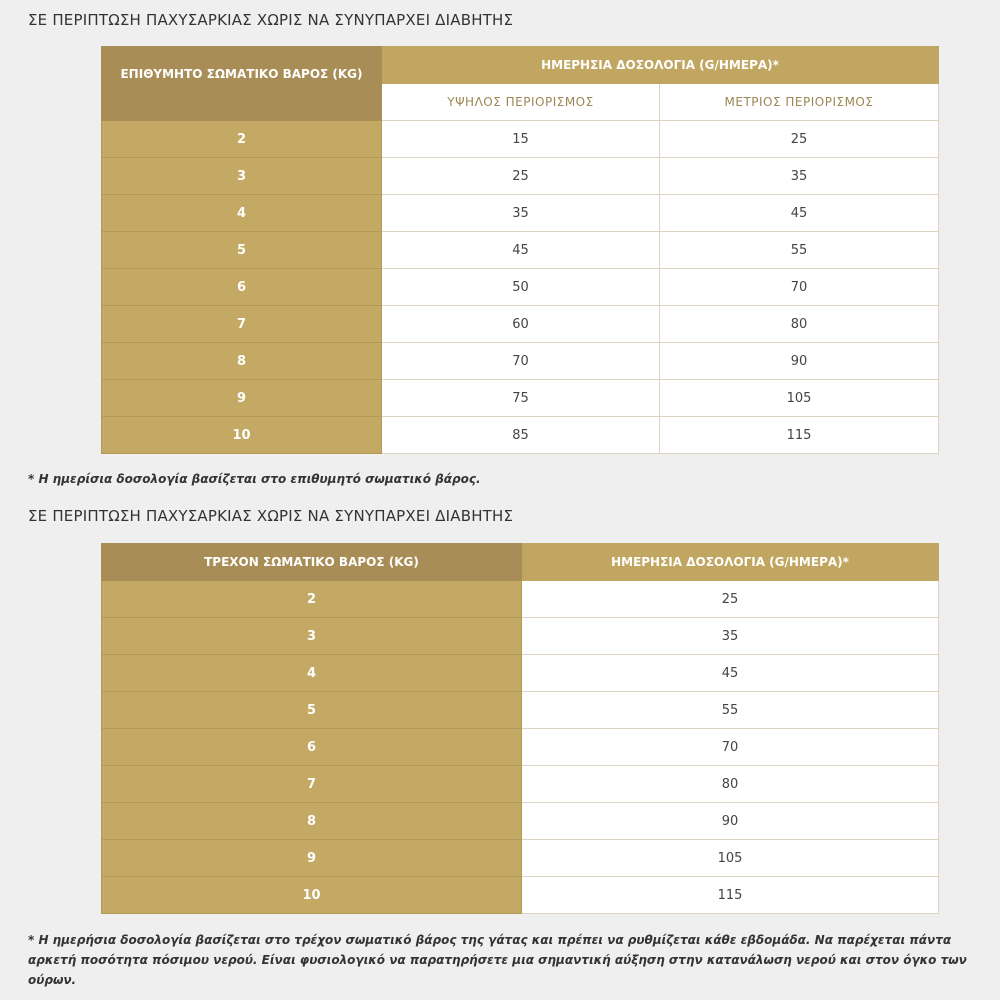  I want to click on table-row: 5 55, so click(520, 710).